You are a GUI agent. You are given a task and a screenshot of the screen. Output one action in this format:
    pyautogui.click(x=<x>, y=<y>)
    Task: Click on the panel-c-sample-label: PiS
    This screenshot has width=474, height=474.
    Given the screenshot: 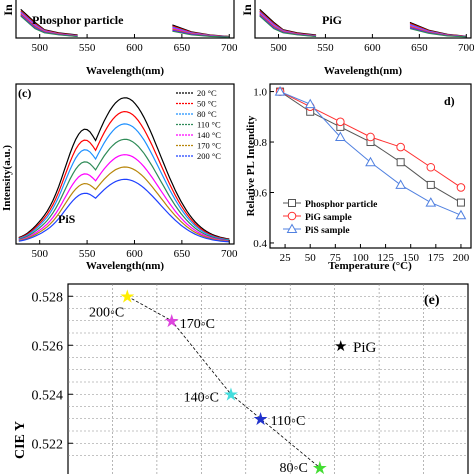 What is the action you would take?
    pyautogui.click(x=67, y=219)
    